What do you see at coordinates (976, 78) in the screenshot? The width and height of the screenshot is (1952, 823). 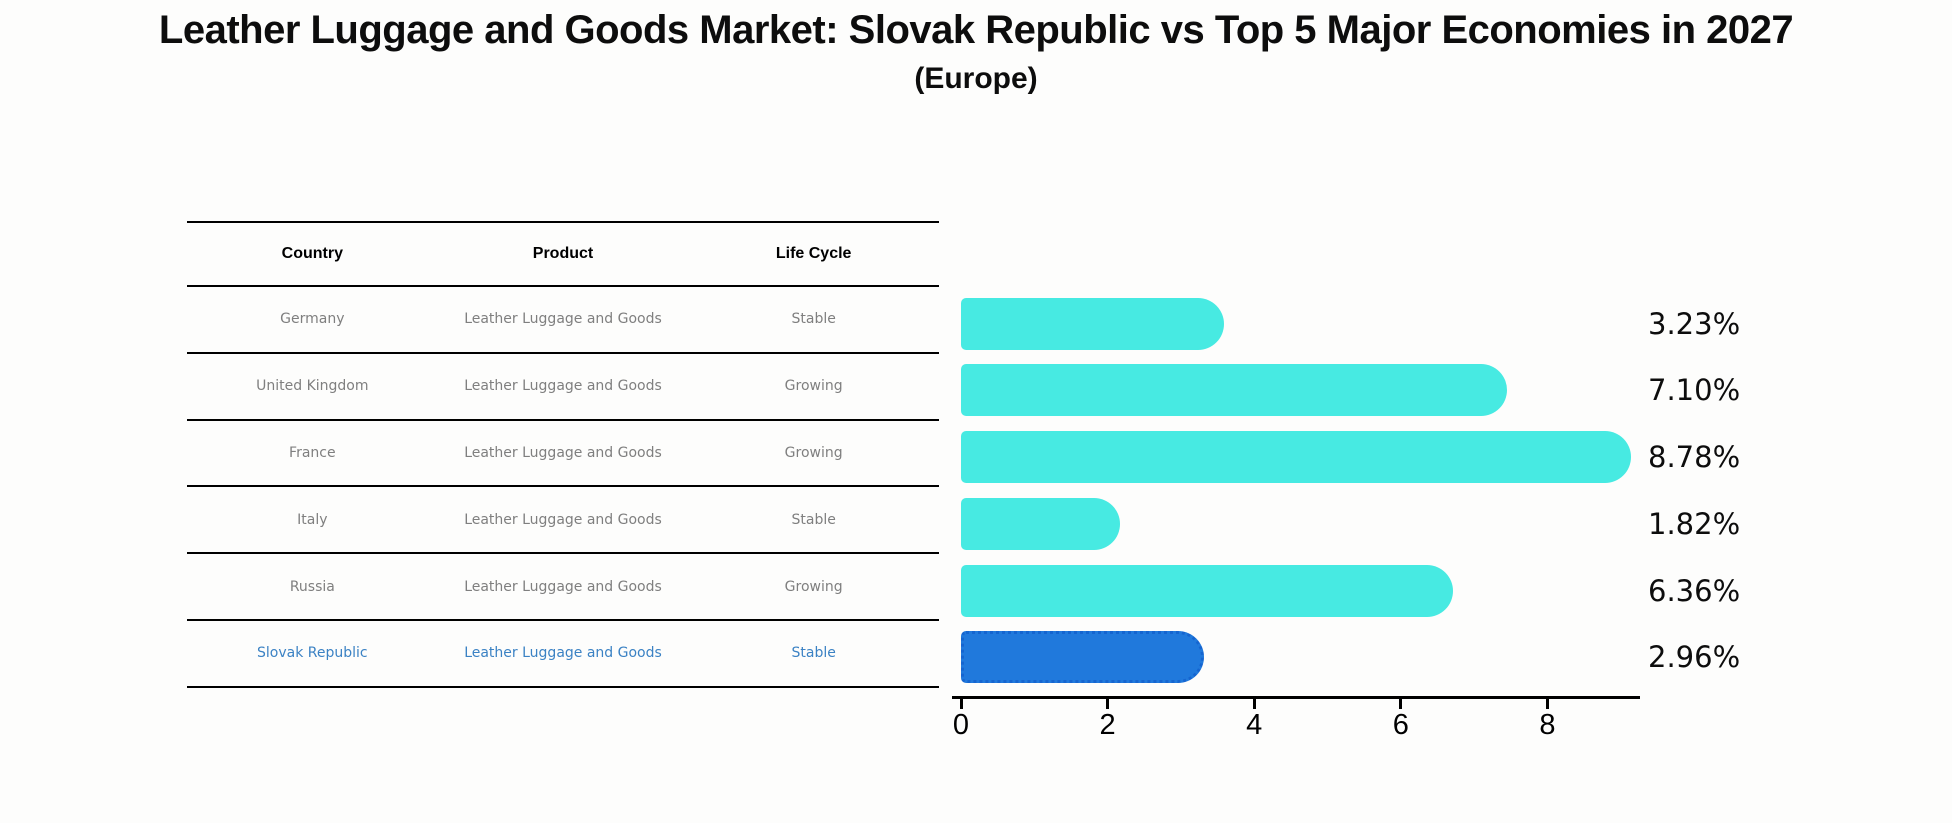 I see `chart-subtitle: (Europe)` at bounding box center [976, 78].